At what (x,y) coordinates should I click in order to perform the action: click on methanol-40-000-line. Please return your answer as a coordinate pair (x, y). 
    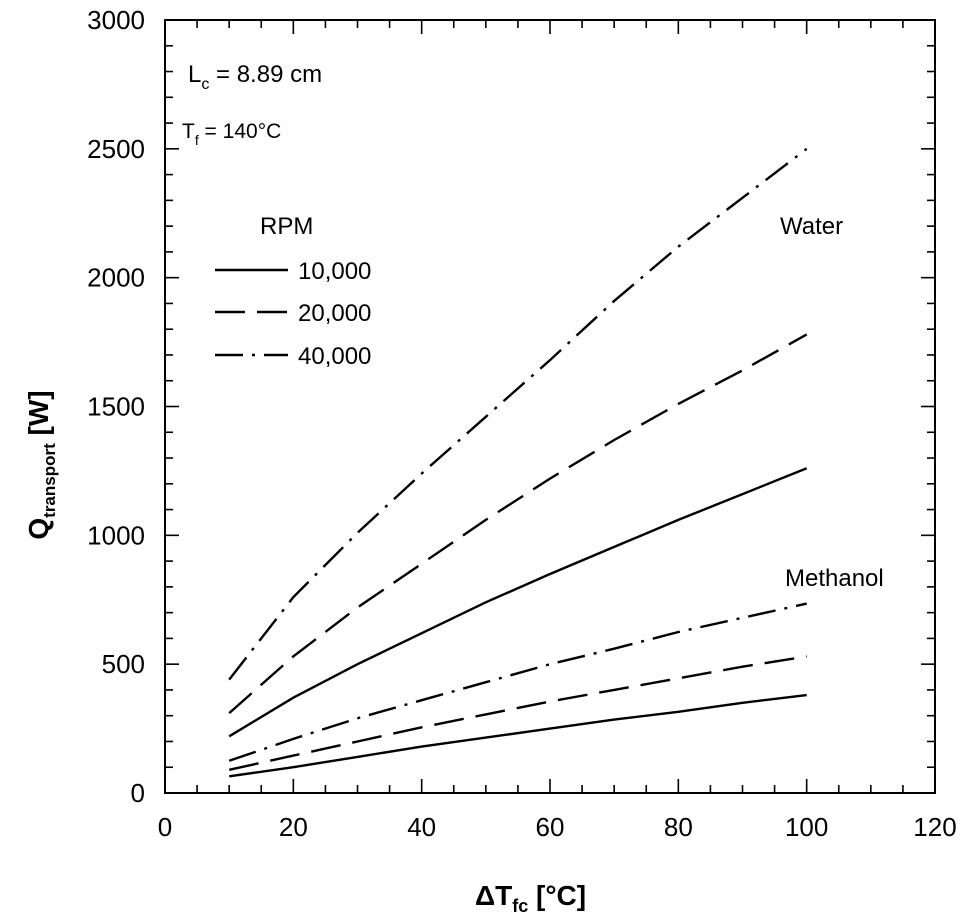
    Looking at the image, I should click on (517, 682).